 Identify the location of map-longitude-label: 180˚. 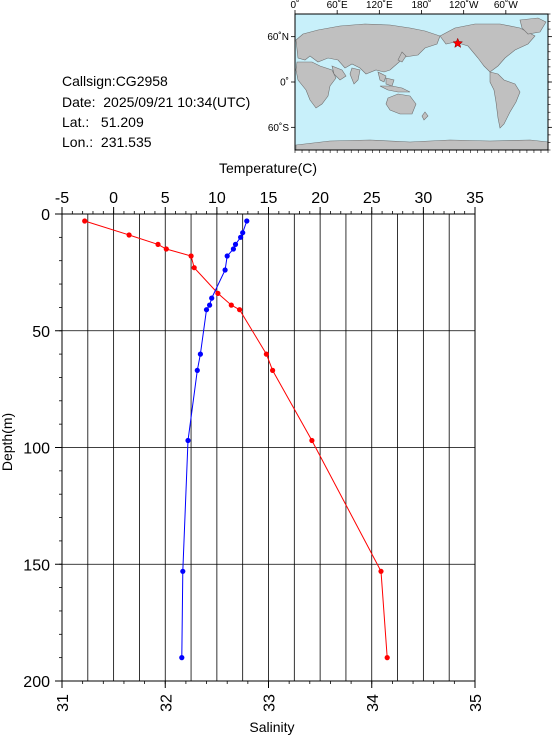
(421, 5).